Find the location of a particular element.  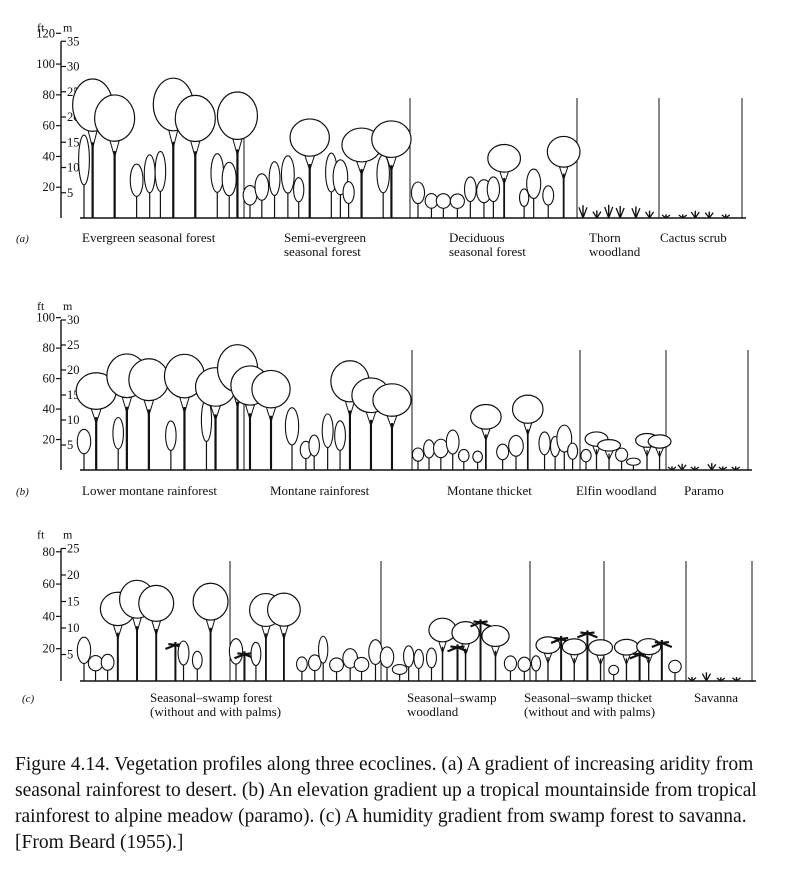

zone-label-line: Thorn is located at coordinates (605, 237).